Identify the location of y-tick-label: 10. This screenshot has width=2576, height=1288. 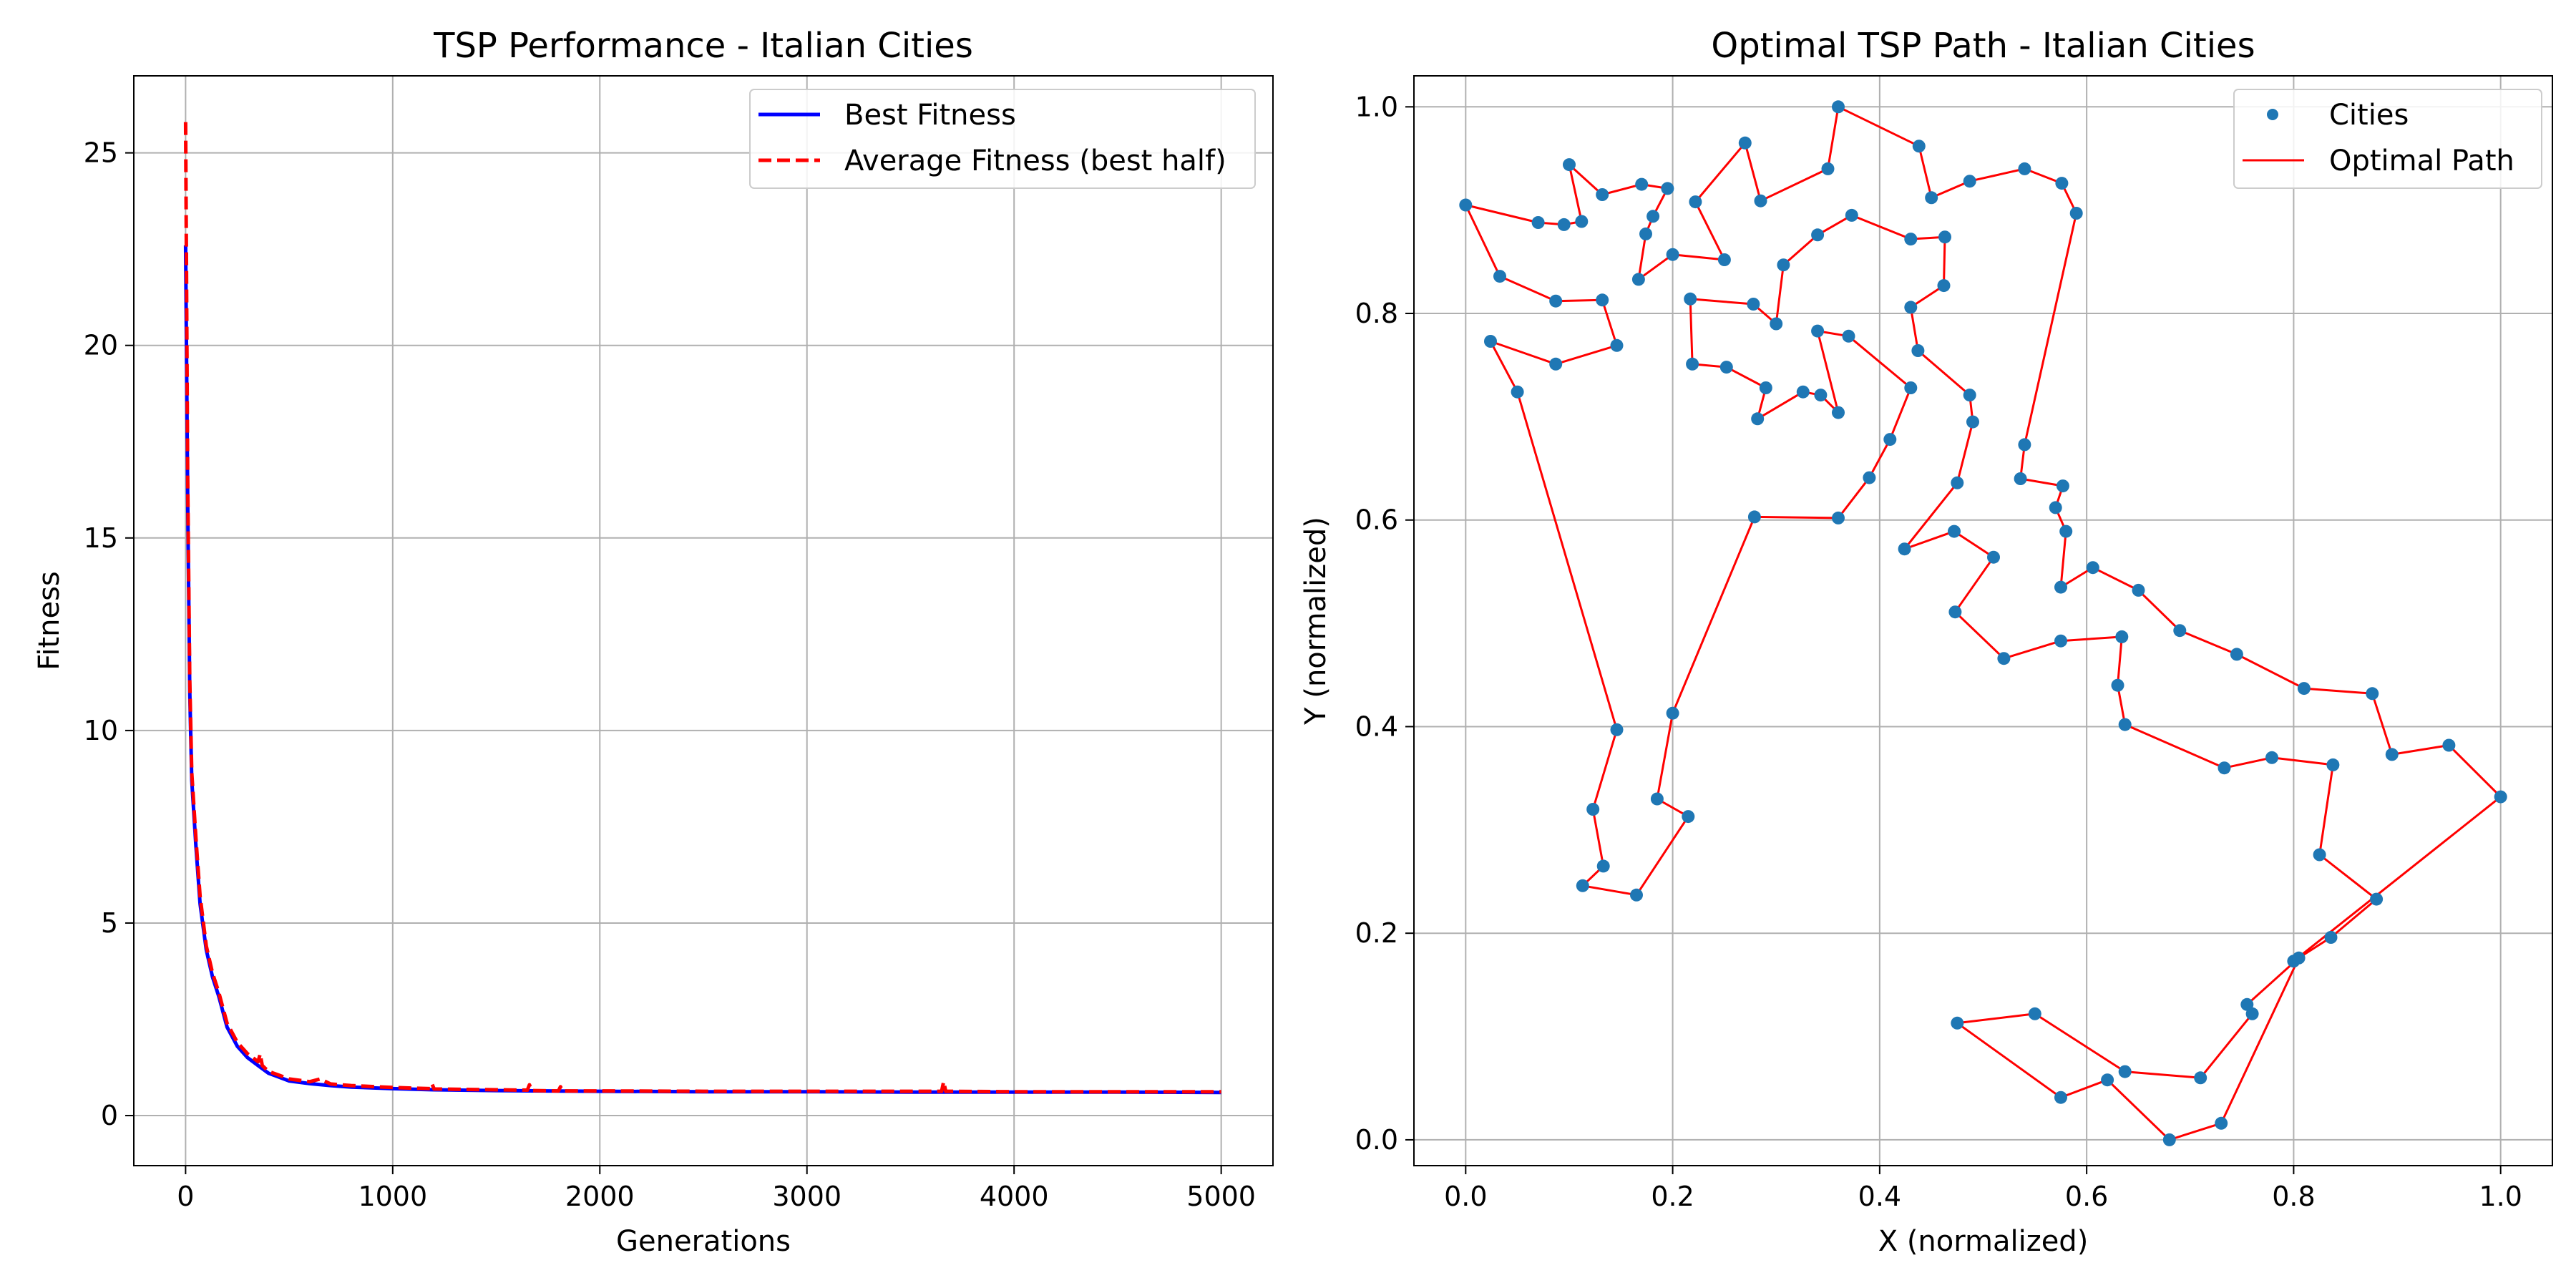
(101, 730).